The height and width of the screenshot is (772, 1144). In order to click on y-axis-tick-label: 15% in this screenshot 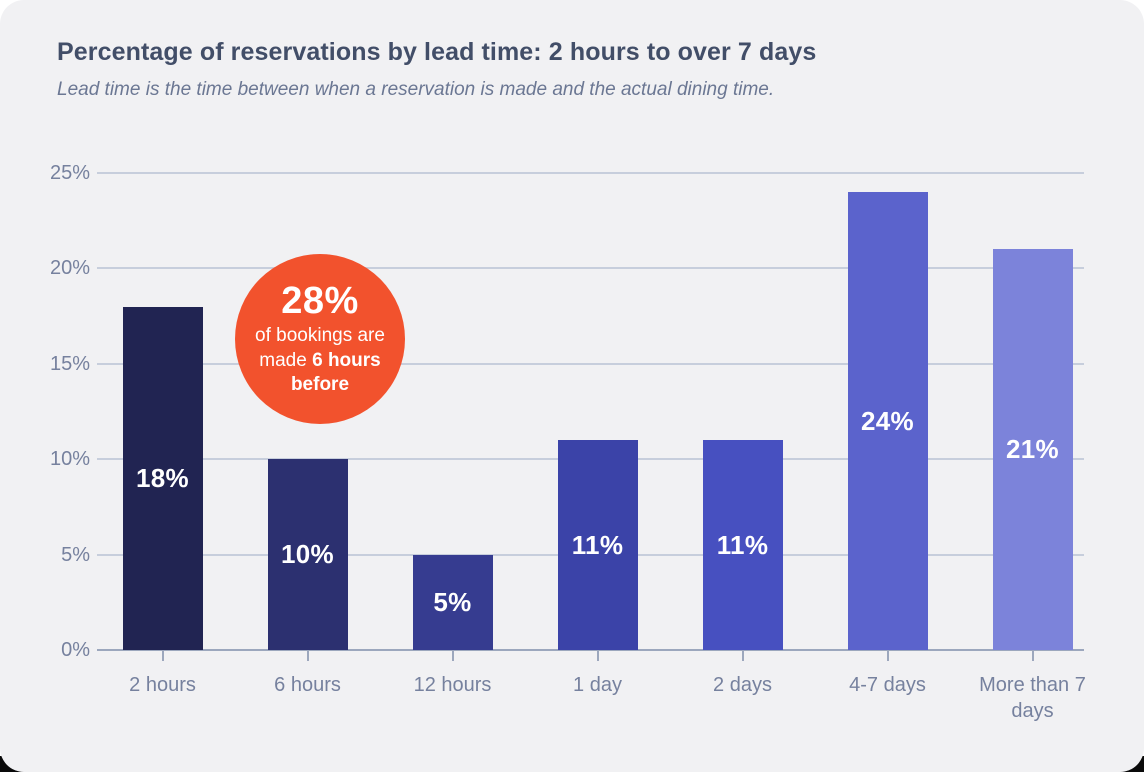, I will do `click(69, 363)`.